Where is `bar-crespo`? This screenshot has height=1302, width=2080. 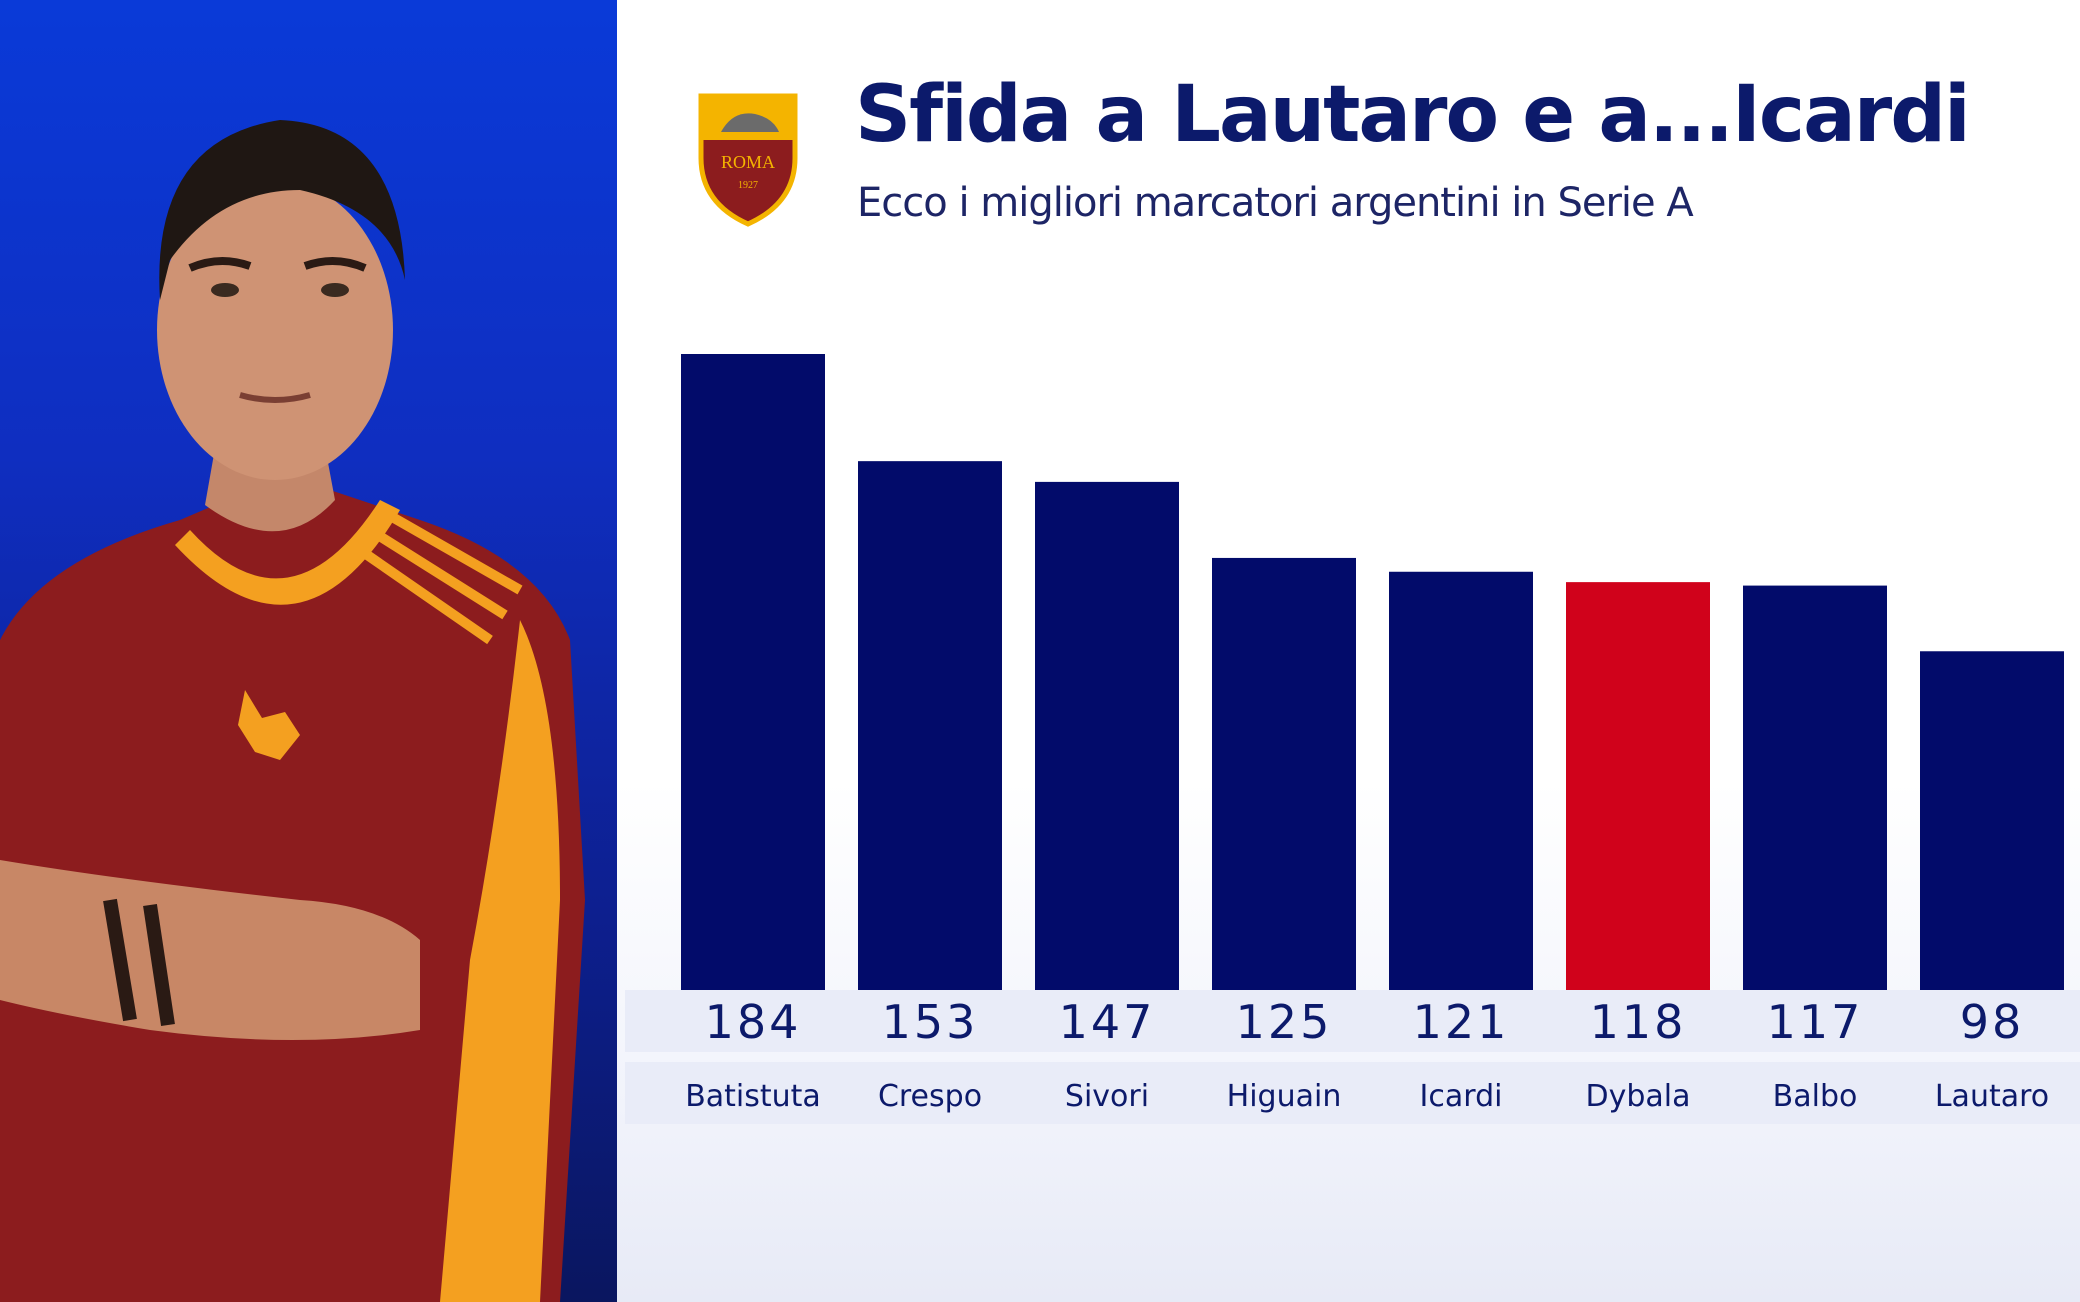 bar-crespo is located at coordinates (930, 725).